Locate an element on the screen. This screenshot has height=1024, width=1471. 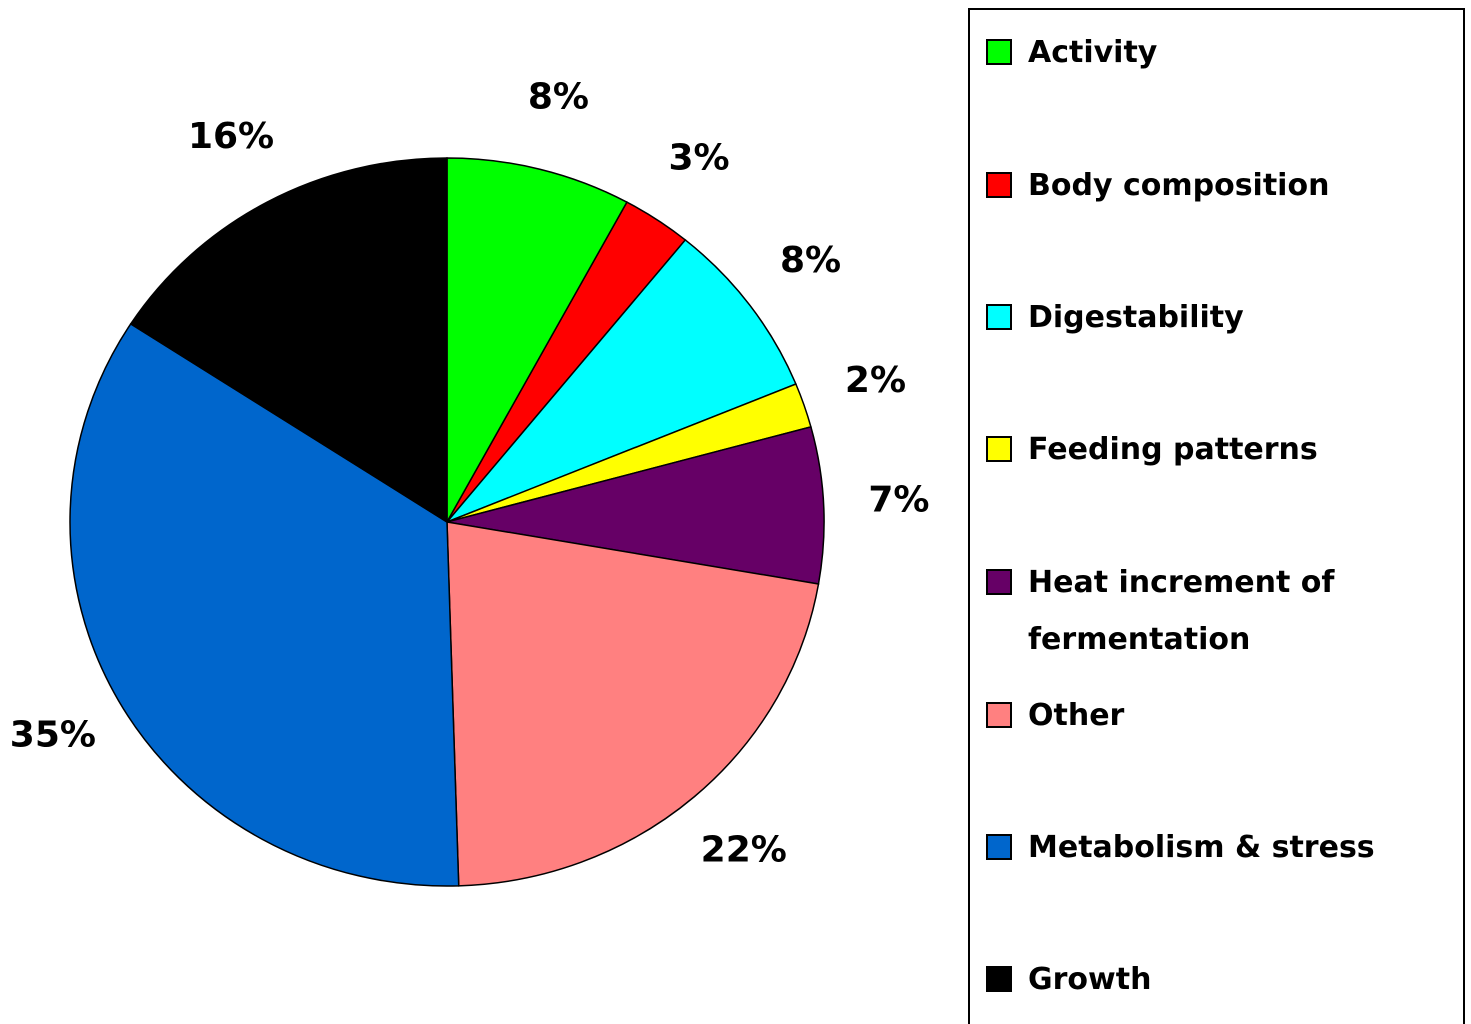
legend-item: Heat increment of fermentation is located at coordinates (1216, 611).